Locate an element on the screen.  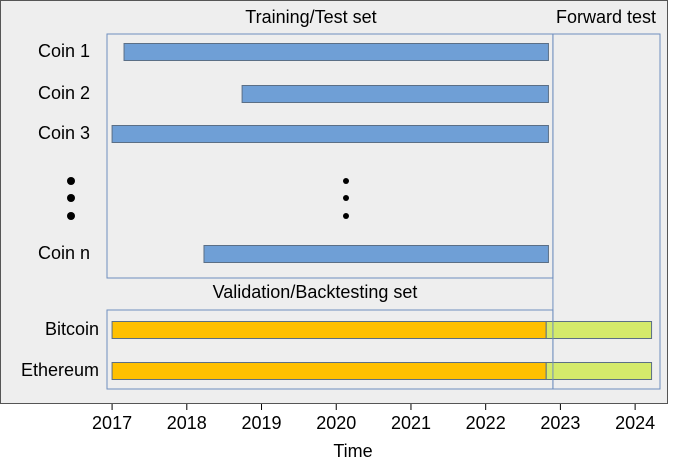
forward-test-label: Forward test is located at coordinates (606, 17).